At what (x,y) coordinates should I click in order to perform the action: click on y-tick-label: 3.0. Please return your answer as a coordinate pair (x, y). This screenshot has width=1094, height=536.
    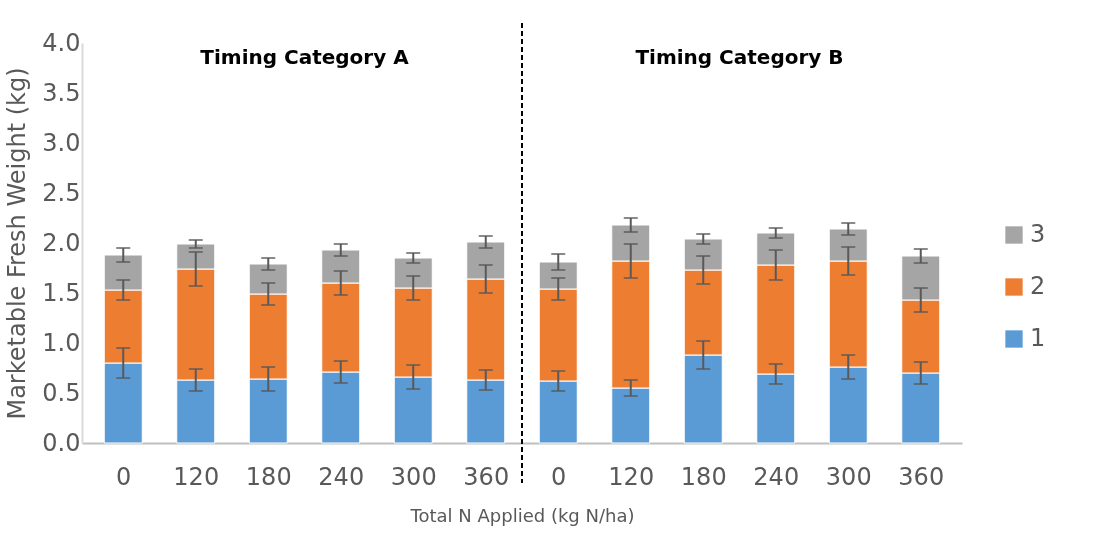
    Looking at the image, I should click on (61, 142).